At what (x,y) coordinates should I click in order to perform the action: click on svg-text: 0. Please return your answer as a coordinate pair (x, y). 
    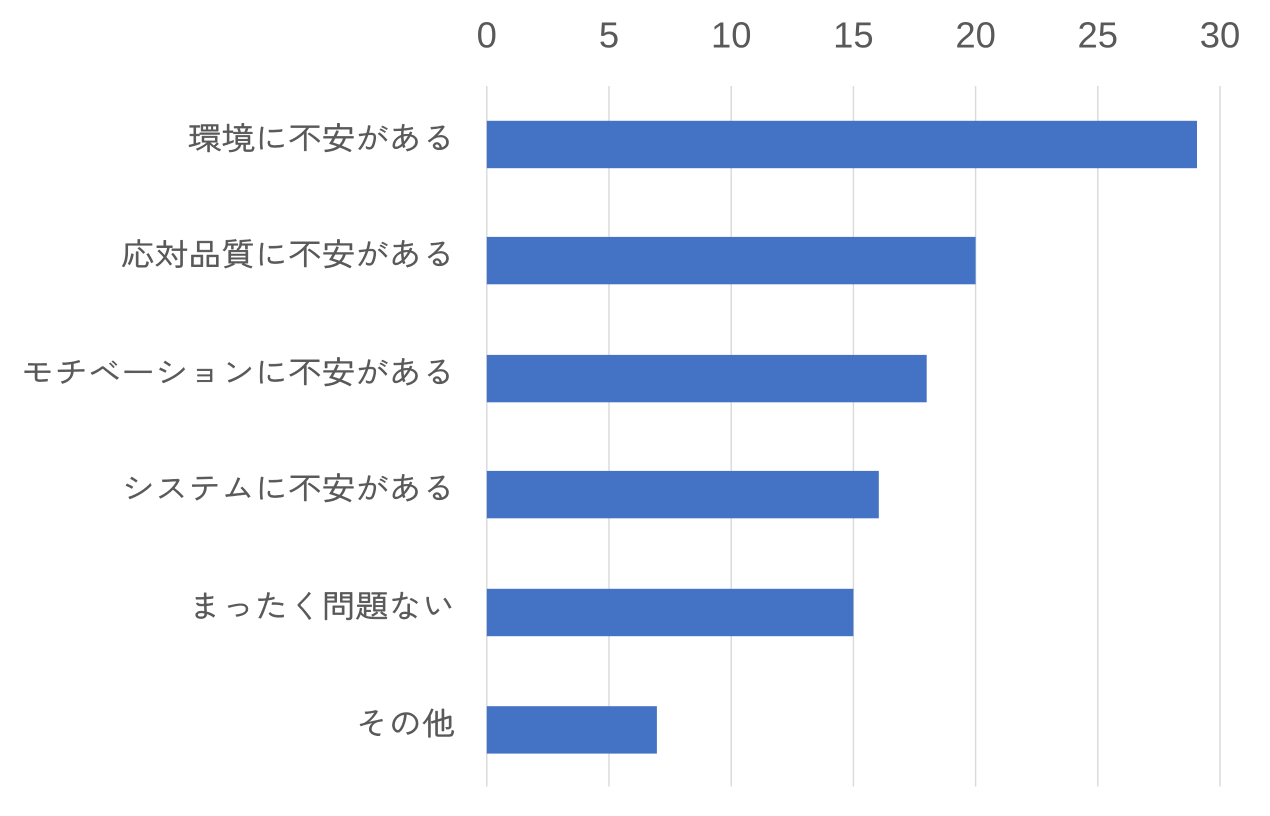
    Looking at the image, I should click on (487, 35).